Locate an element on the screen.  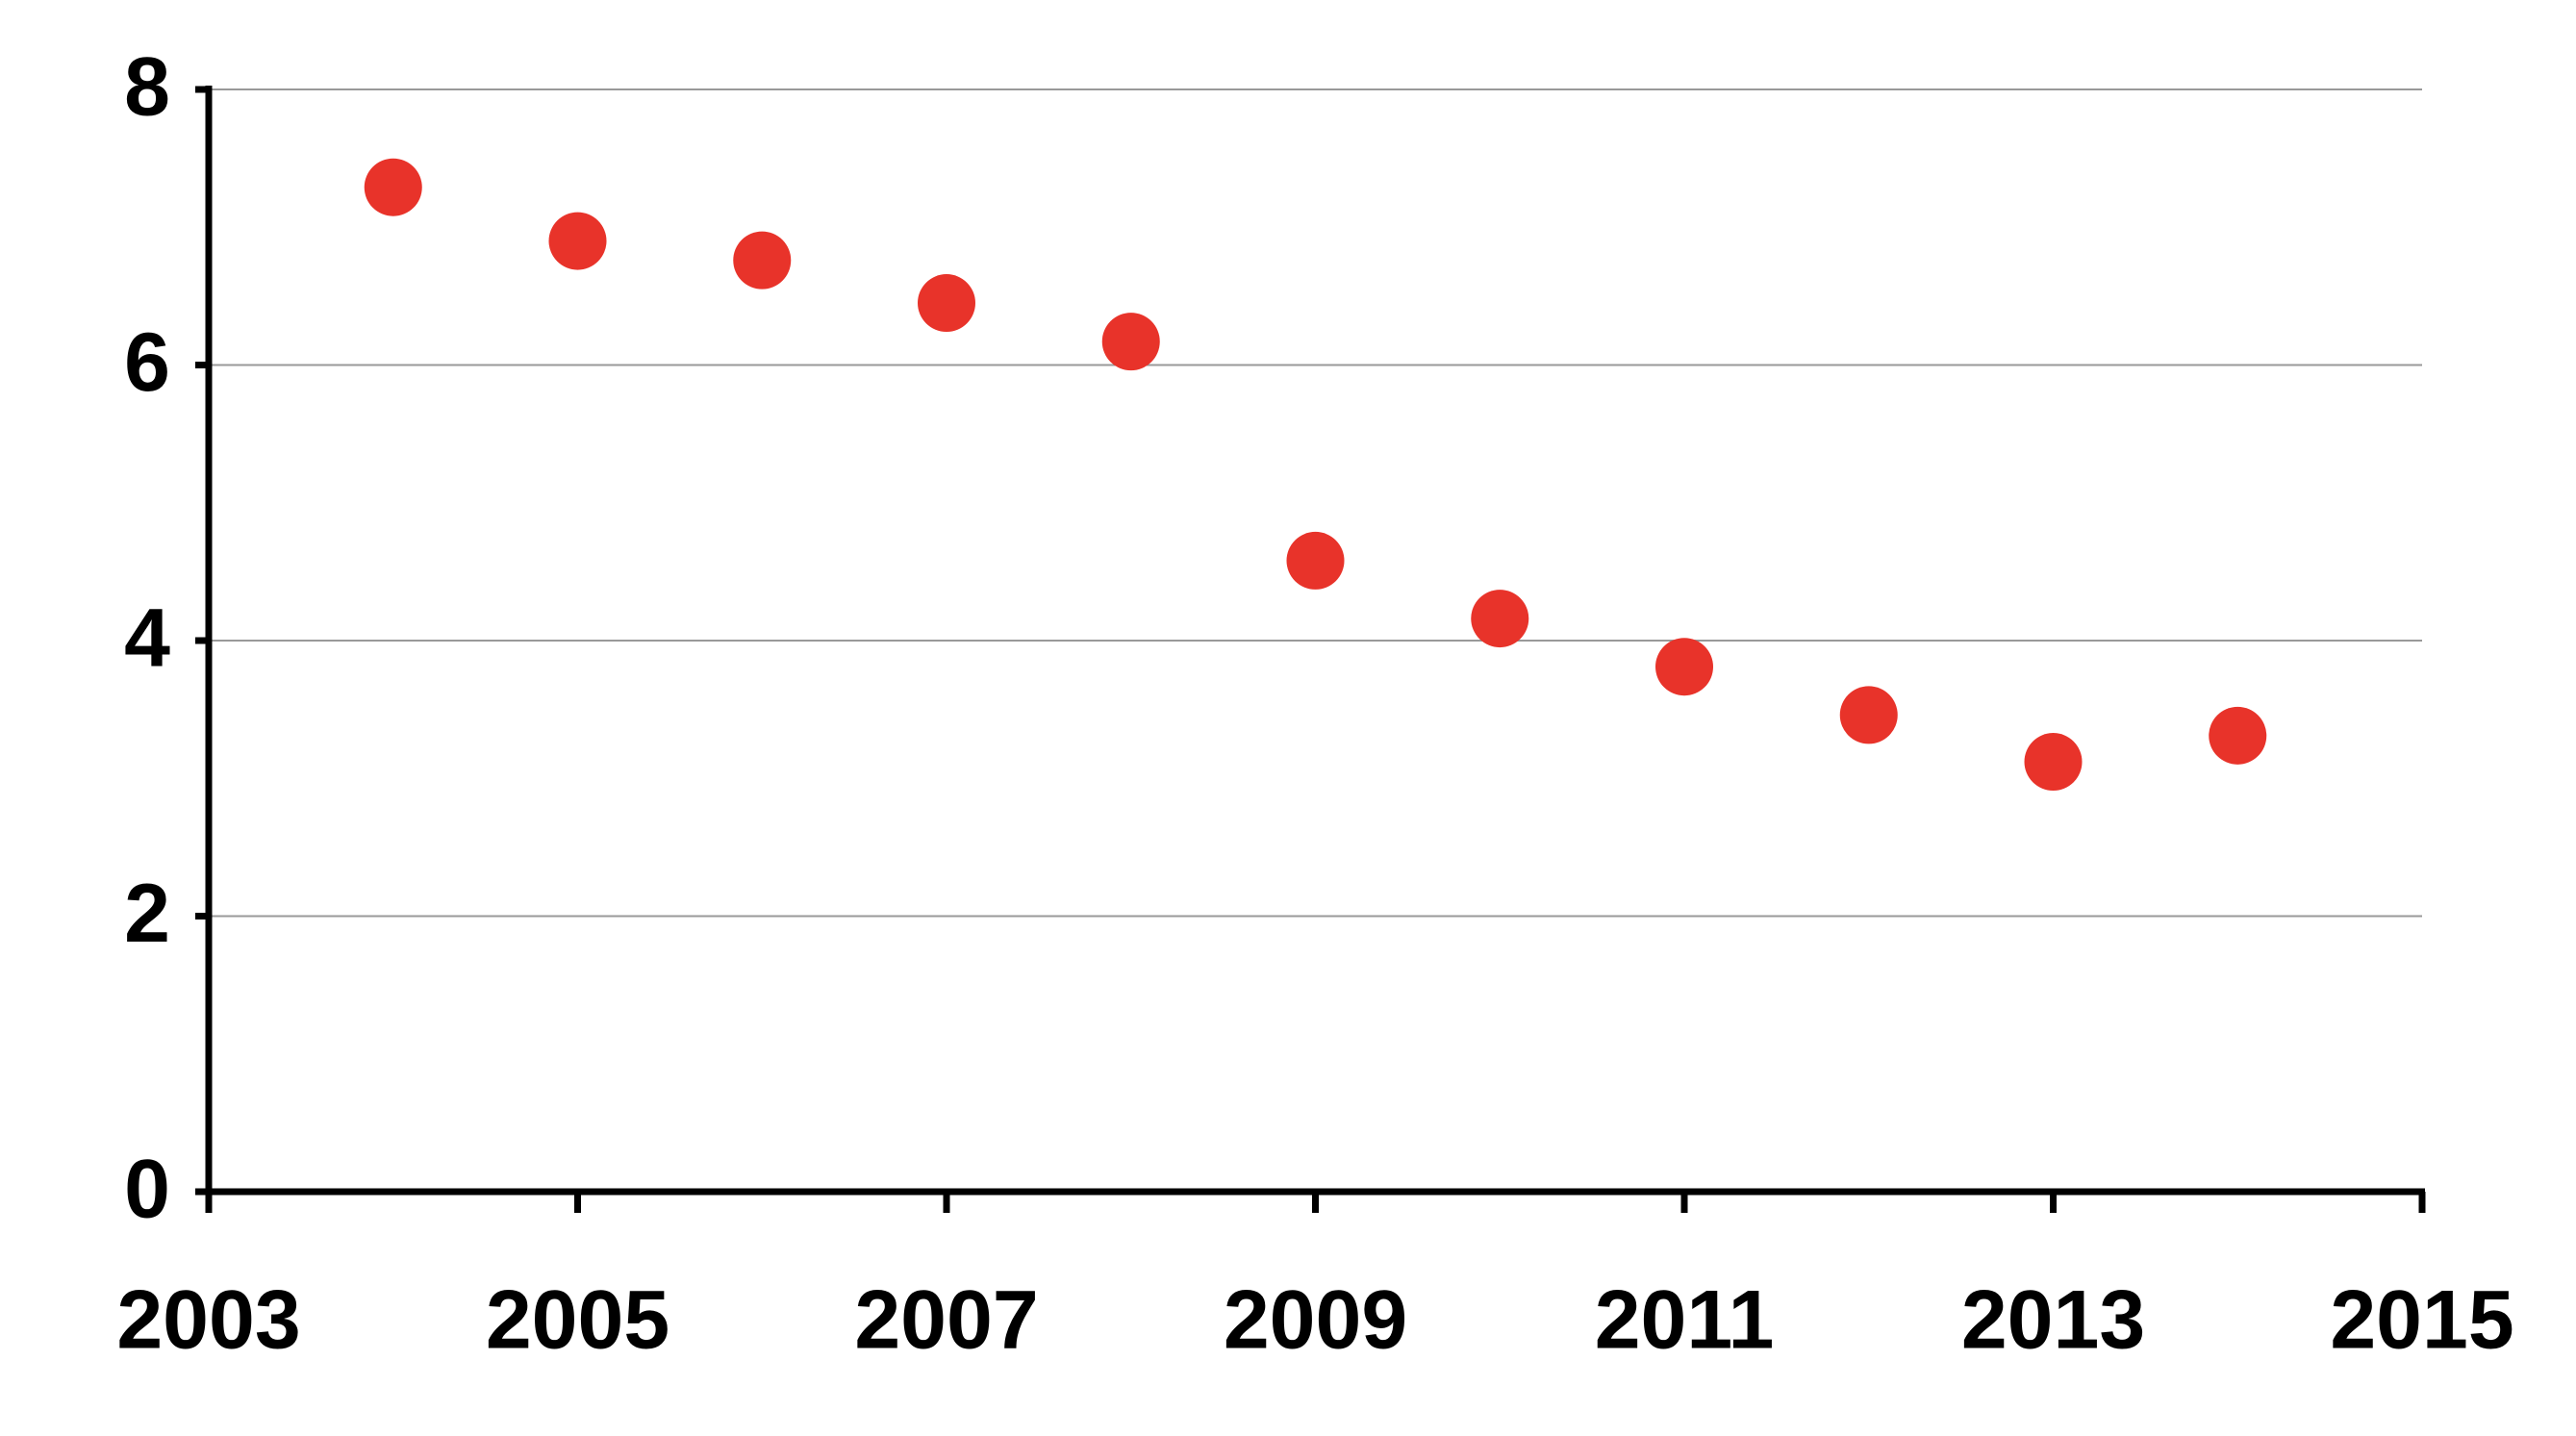
y-tick-label: 2 is located at coordinates (147, 914).